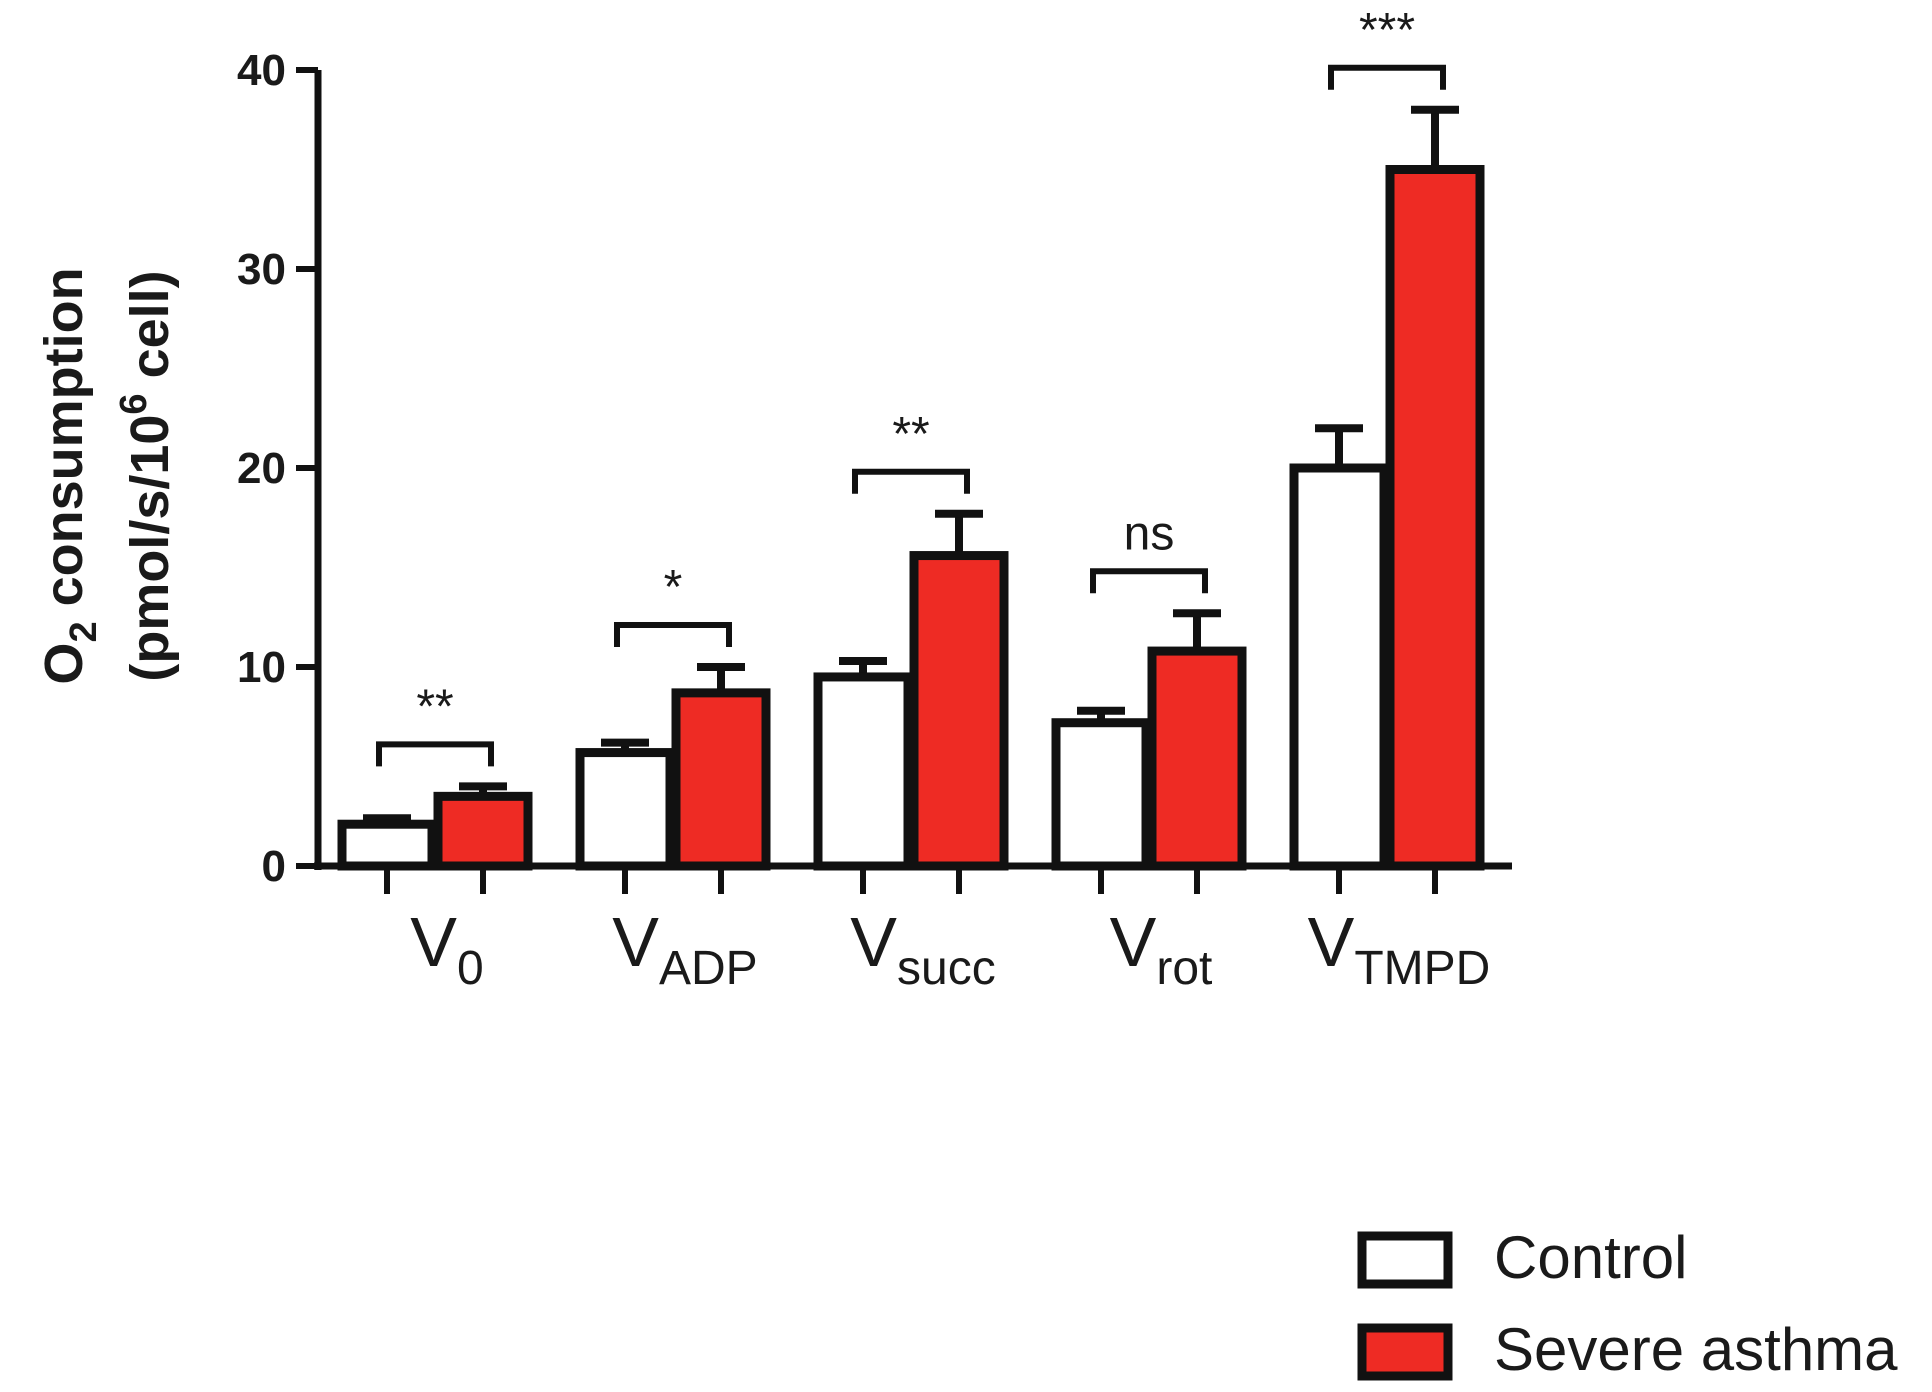 The width and height of the screenshot is (1932, 1392). I want to click on legend-swatch-control, so click(1405, 1260).